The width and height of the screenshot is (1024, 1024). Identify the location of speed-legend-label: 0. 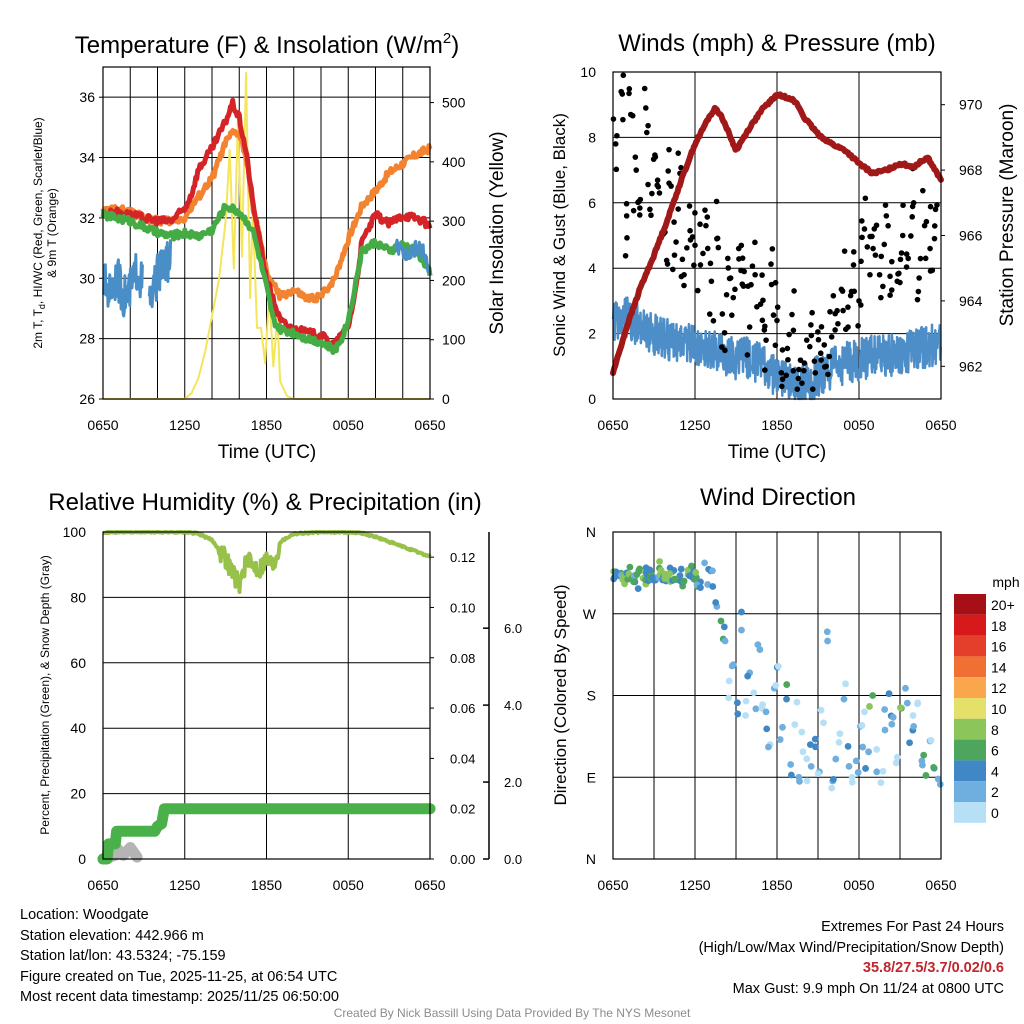
(995, 813).